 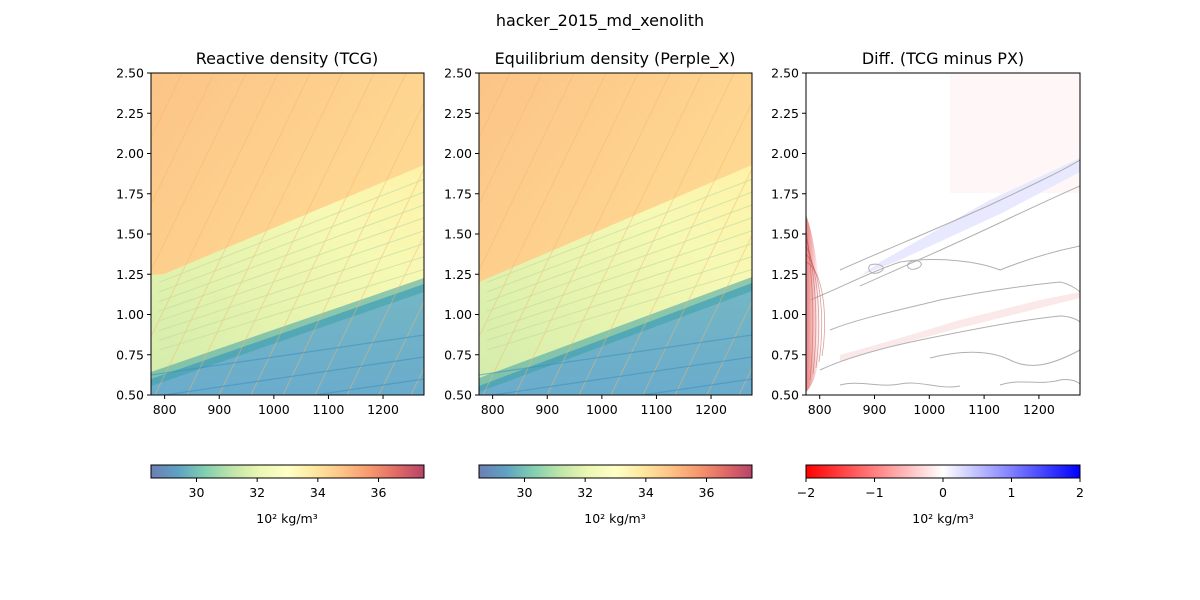 I want to click on colorbar-tick-label: 2, so click(x=1080, y=492).